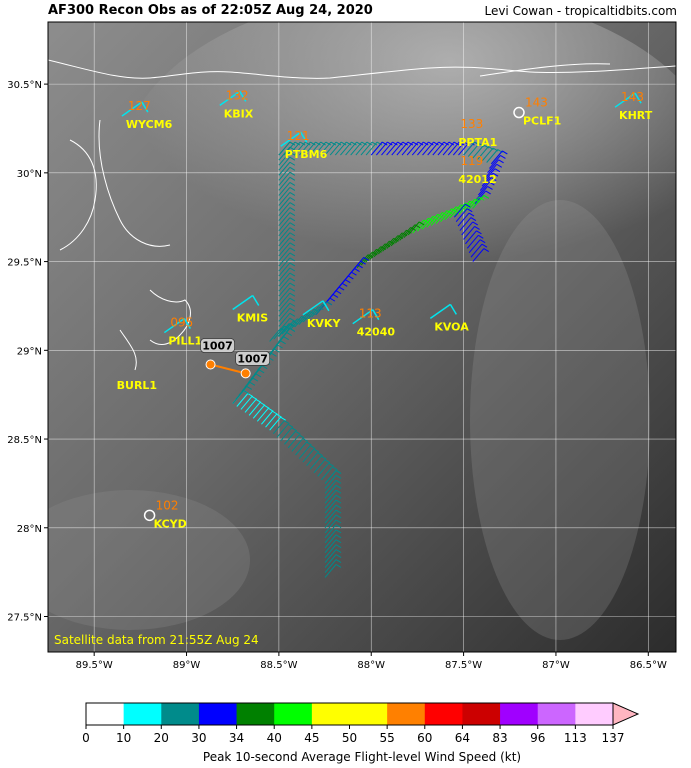  What do you see at coordinates (471, 161) in the screenshot?
I see `station-wind-value: 119` at bounding box center [471, 161].